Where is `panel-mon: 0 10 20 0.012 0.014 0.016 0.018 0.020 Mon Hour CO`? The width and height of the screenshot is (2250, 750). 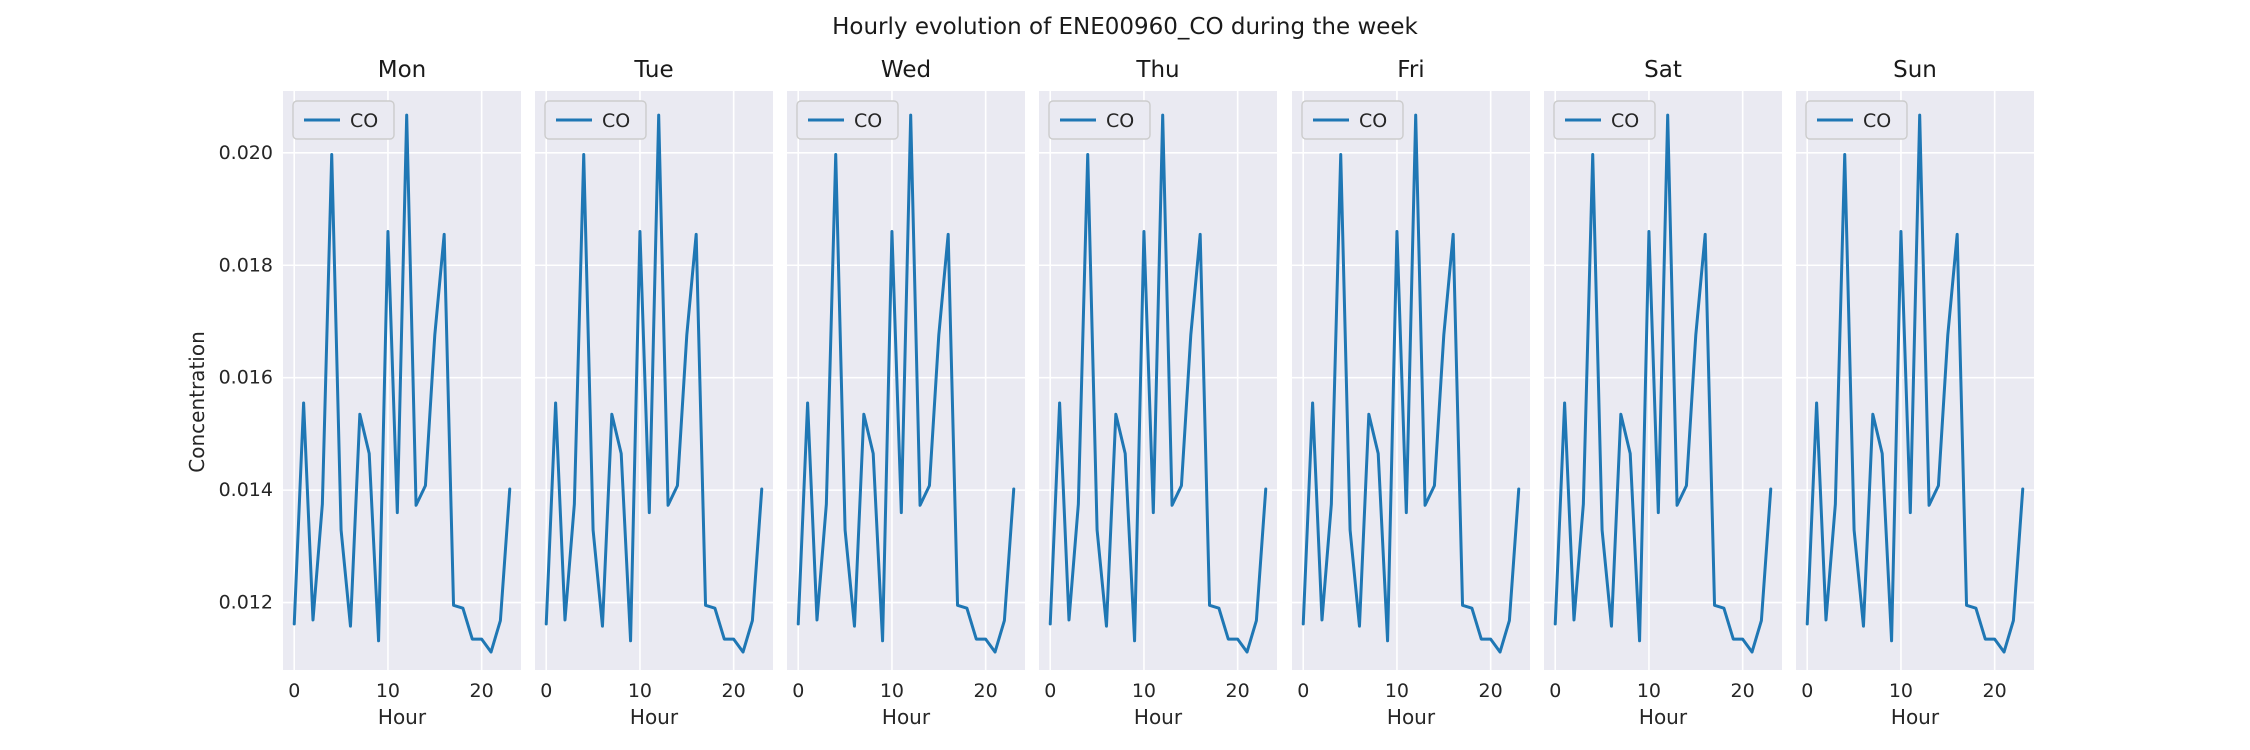 panel-mon: 0 10 20 0.012 0.014 0.016 0.018 0.020 Mon Hour CO is located at coordinates (370, 393).